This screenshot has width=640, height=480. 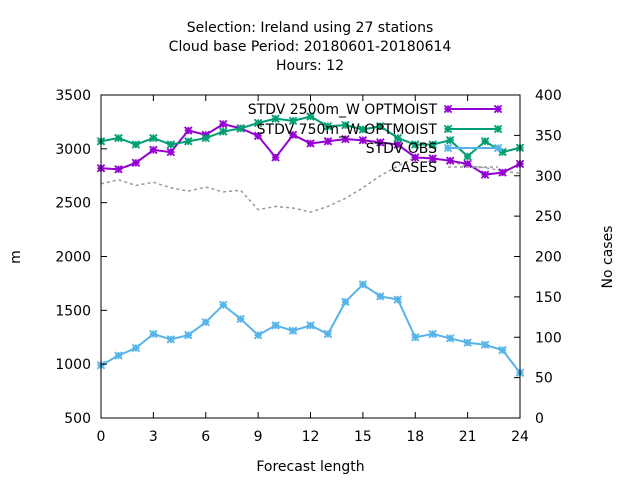 I want to click on legend-entry: STDV 750m_W OPTMOIST, so click(x=380, y=130).